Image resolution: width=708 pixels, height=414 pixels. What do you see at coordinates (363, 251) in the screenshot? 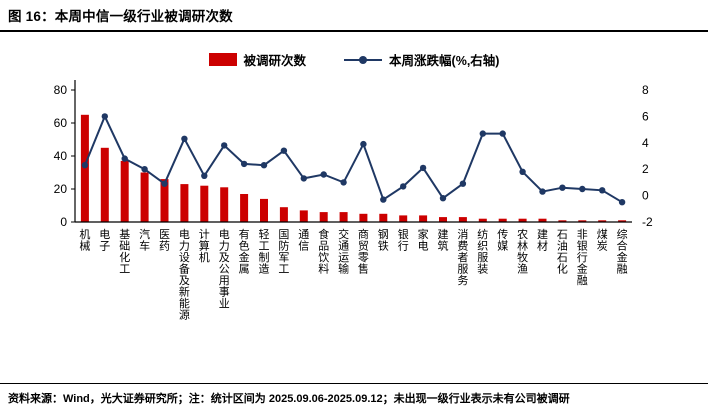
I see `x-axis-category-label: 商贸零售` at bounding box center [363, 251].